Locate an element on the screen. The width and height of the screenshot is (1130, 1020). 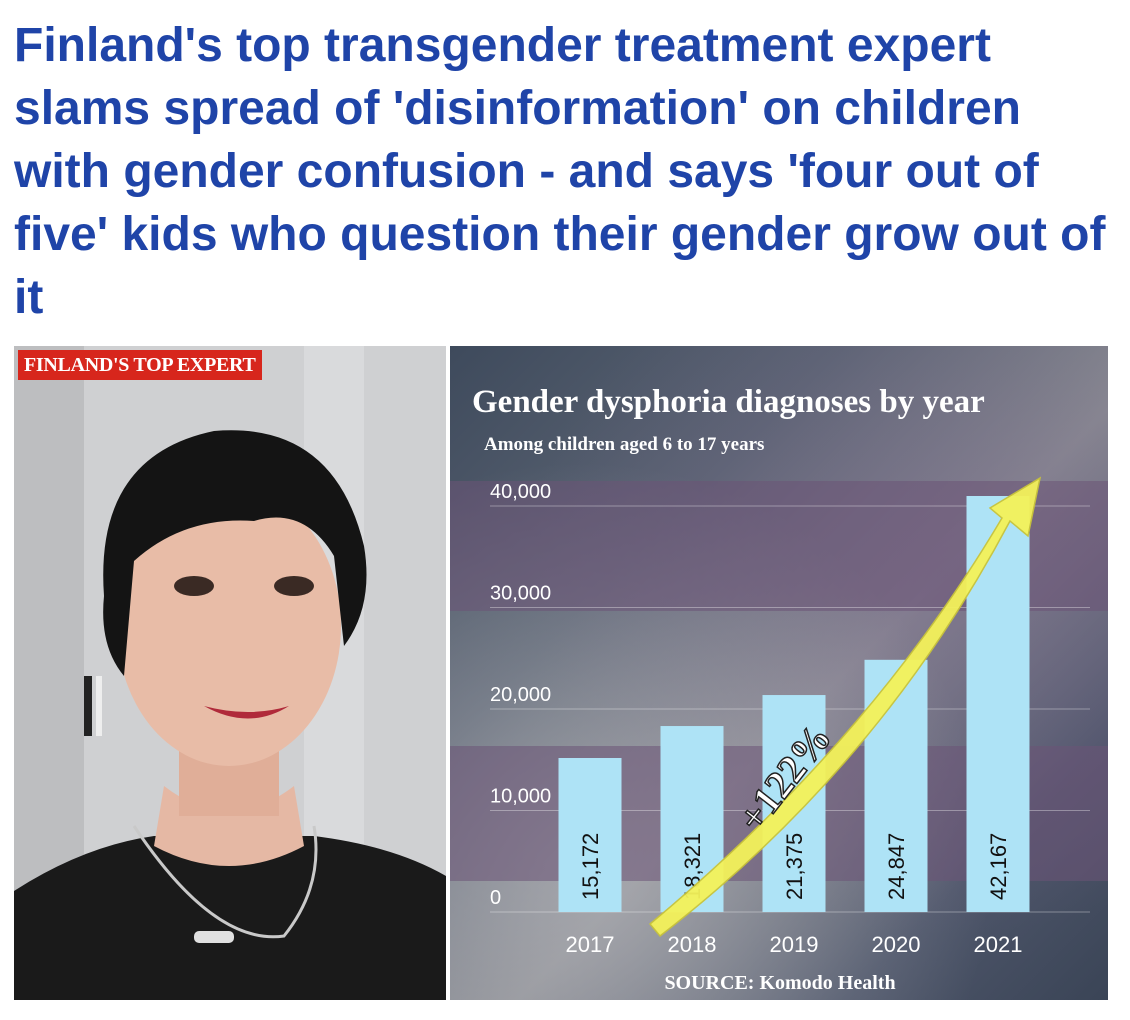
x-tick-label: 2019 is located at coordinates (794, 944).